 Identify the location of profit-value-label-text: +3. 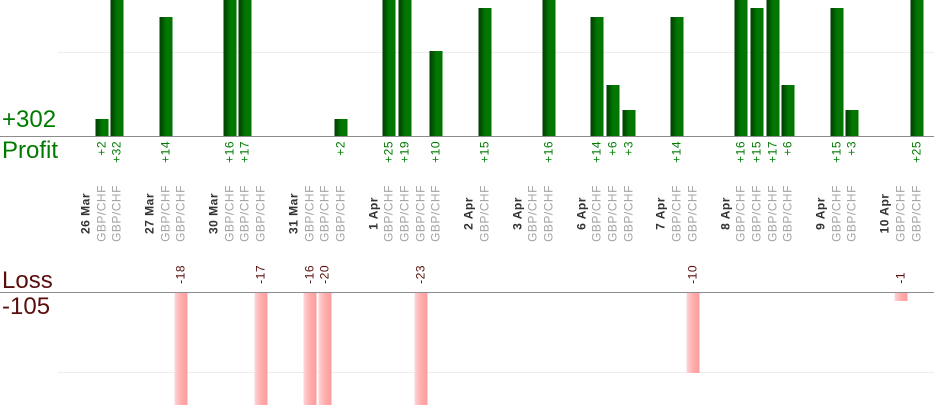
(851, 148).